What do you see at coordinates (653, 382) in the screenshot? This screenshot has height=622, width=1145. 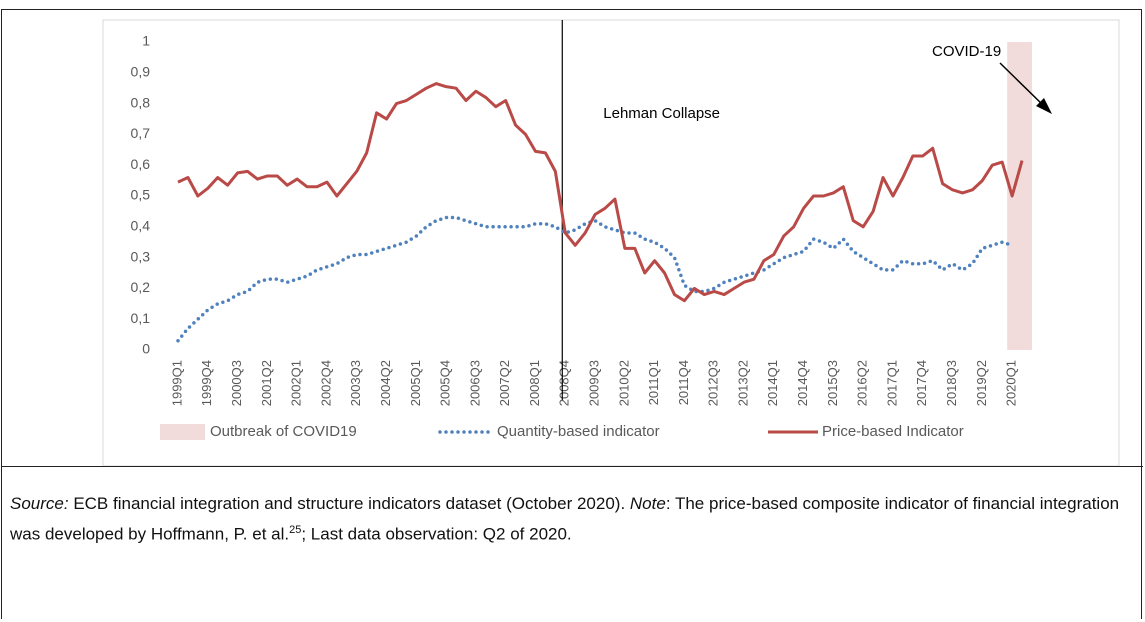 I see `x-tick-label: 2011Q1` at bounding box center [653, 382].